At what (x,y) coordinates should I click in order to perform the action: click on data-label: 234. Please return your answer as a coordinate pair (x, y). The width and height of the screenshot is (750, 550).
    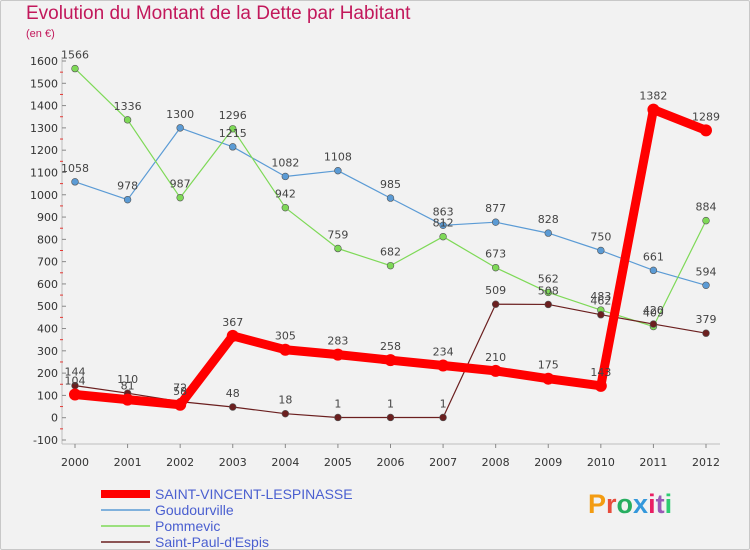
    Looking at the image, I should click on (443, 352).